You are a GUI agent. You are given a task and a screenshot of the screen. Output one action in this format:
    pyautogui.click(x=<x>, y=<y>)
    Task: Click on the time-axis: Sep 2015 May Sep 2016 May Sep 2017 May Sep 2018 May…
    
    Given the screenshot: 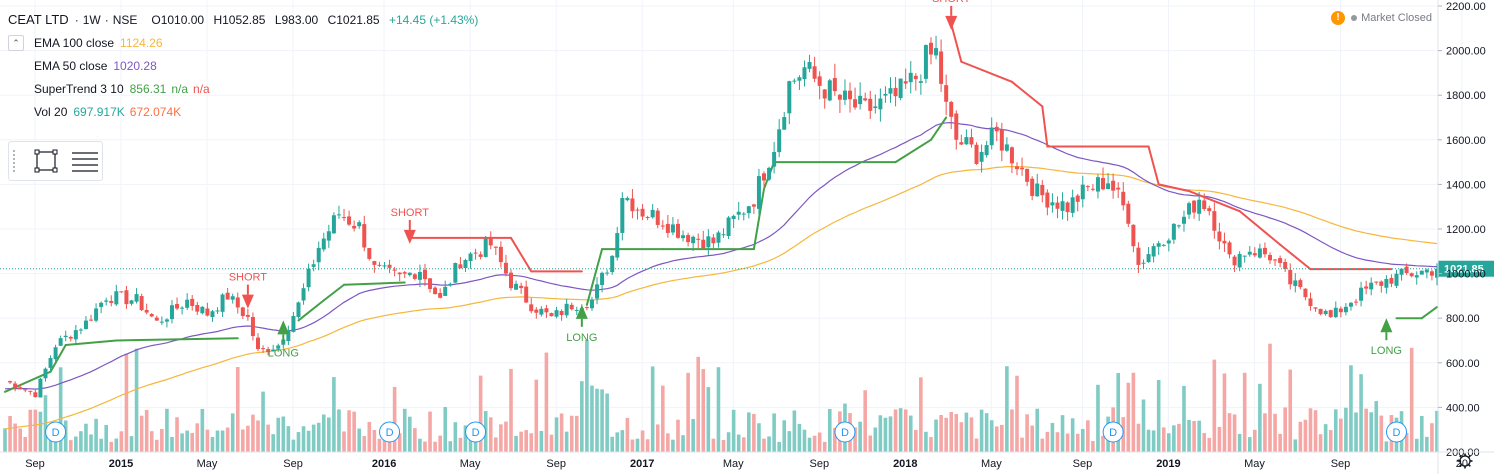 What is the action you would take?
    pyautogui.click(x=747, y=460)
    